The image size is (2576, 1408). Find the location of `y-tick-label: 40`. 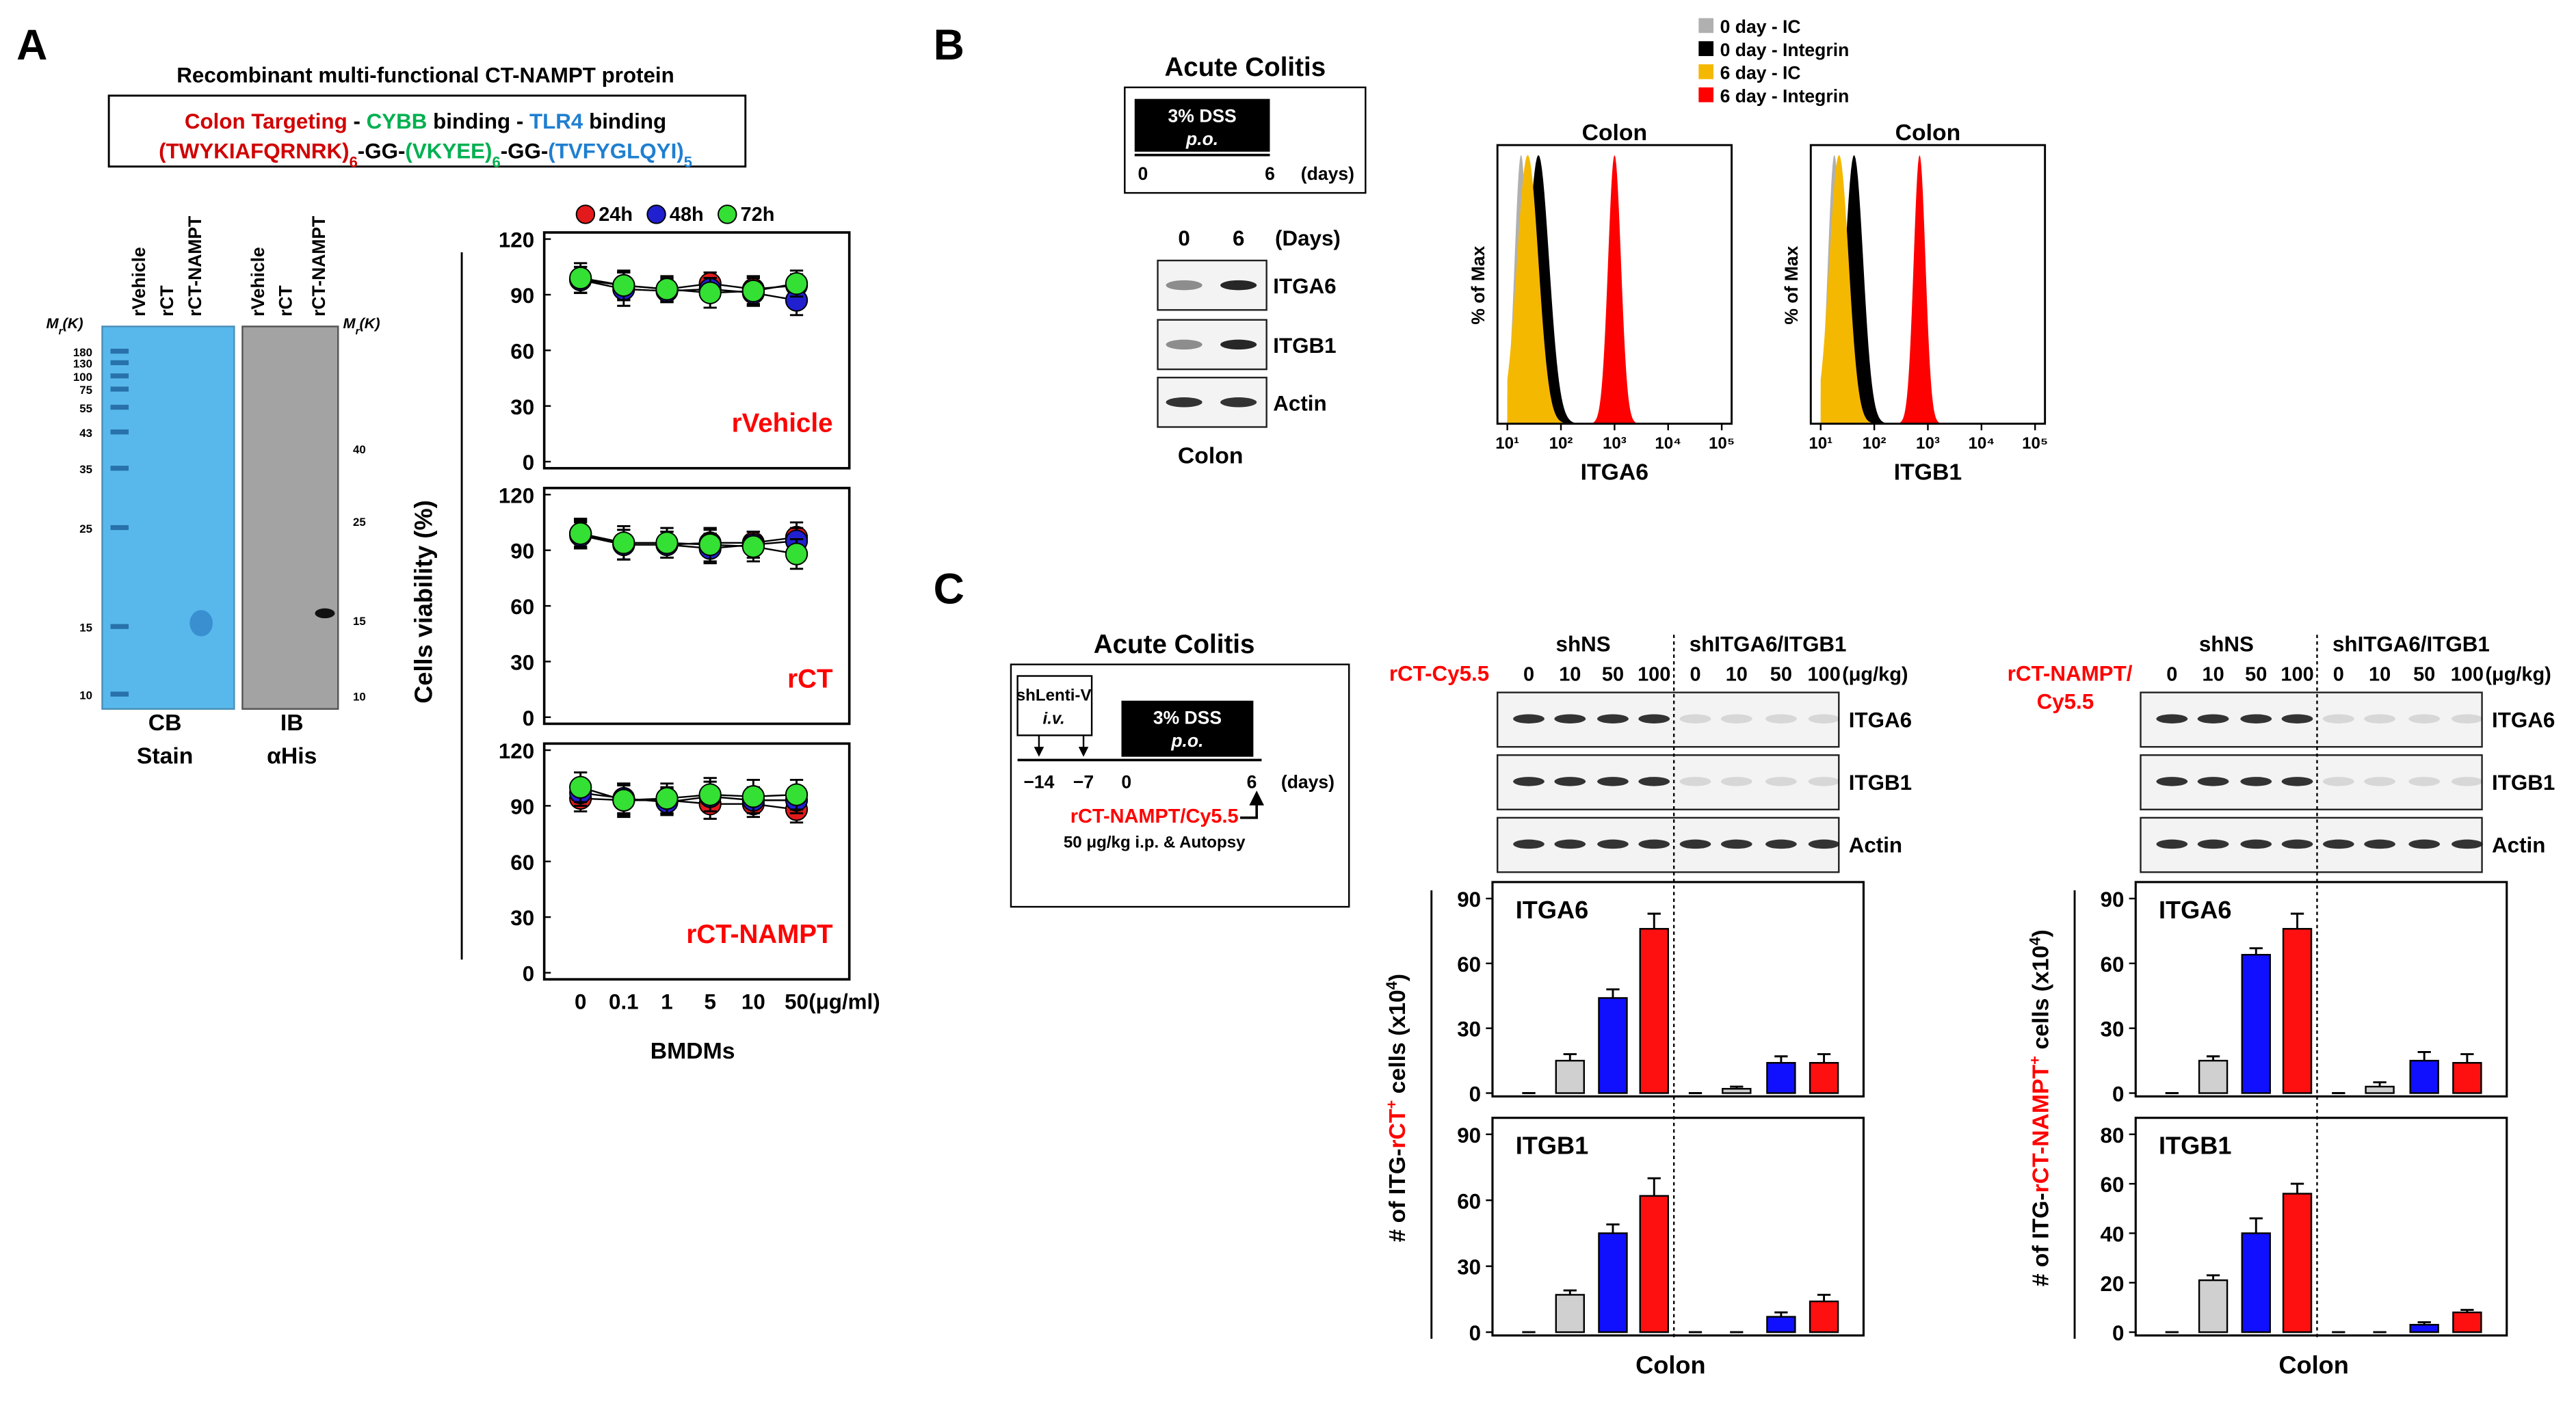

y-tick-label: 40 is located at coordinates (2113, 1234).